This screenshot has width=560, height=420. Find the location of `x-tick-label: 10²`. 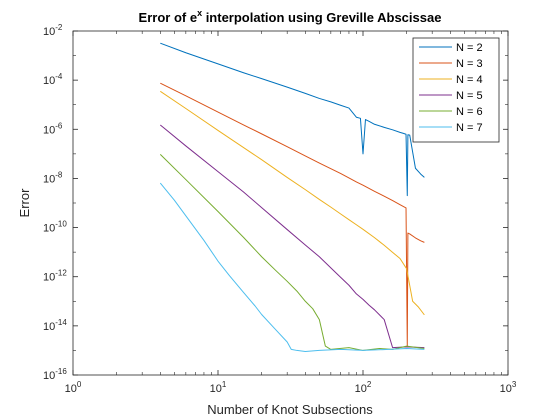

x-tick-label: 10² is located at coordinates (363, 387).